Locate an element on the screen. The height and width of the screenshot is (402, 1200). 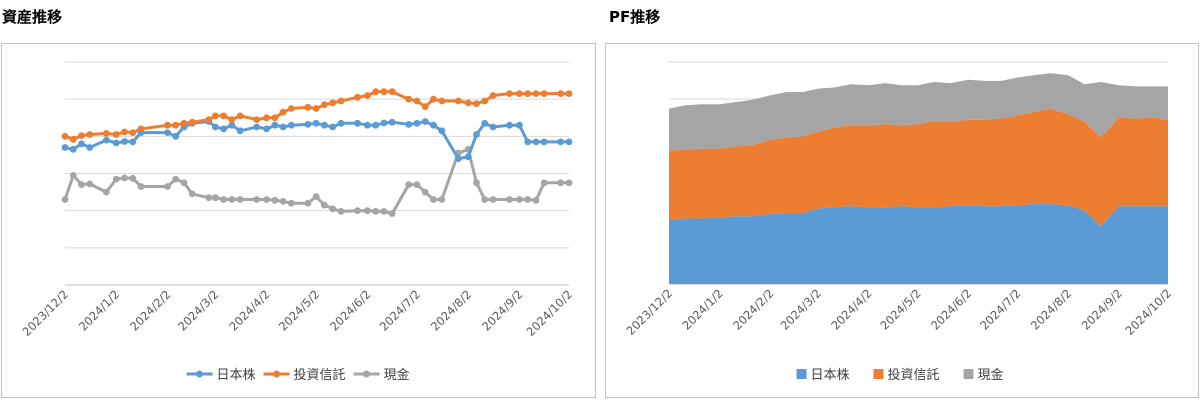
legend-swatch is located at coordinates (878, 374).